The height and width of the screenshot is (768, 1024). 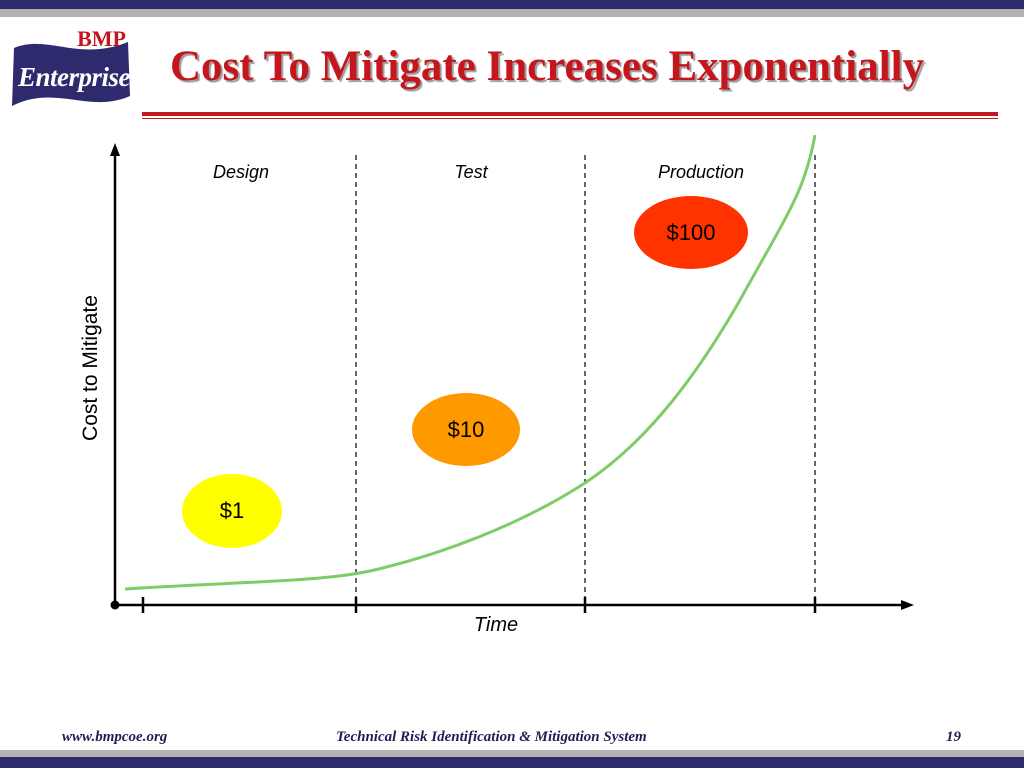 What do you see at coordinates (74, 77) in the screenshot?
I see `logo-enterprise-text: Enterprise` at bounding box center [74, 77].